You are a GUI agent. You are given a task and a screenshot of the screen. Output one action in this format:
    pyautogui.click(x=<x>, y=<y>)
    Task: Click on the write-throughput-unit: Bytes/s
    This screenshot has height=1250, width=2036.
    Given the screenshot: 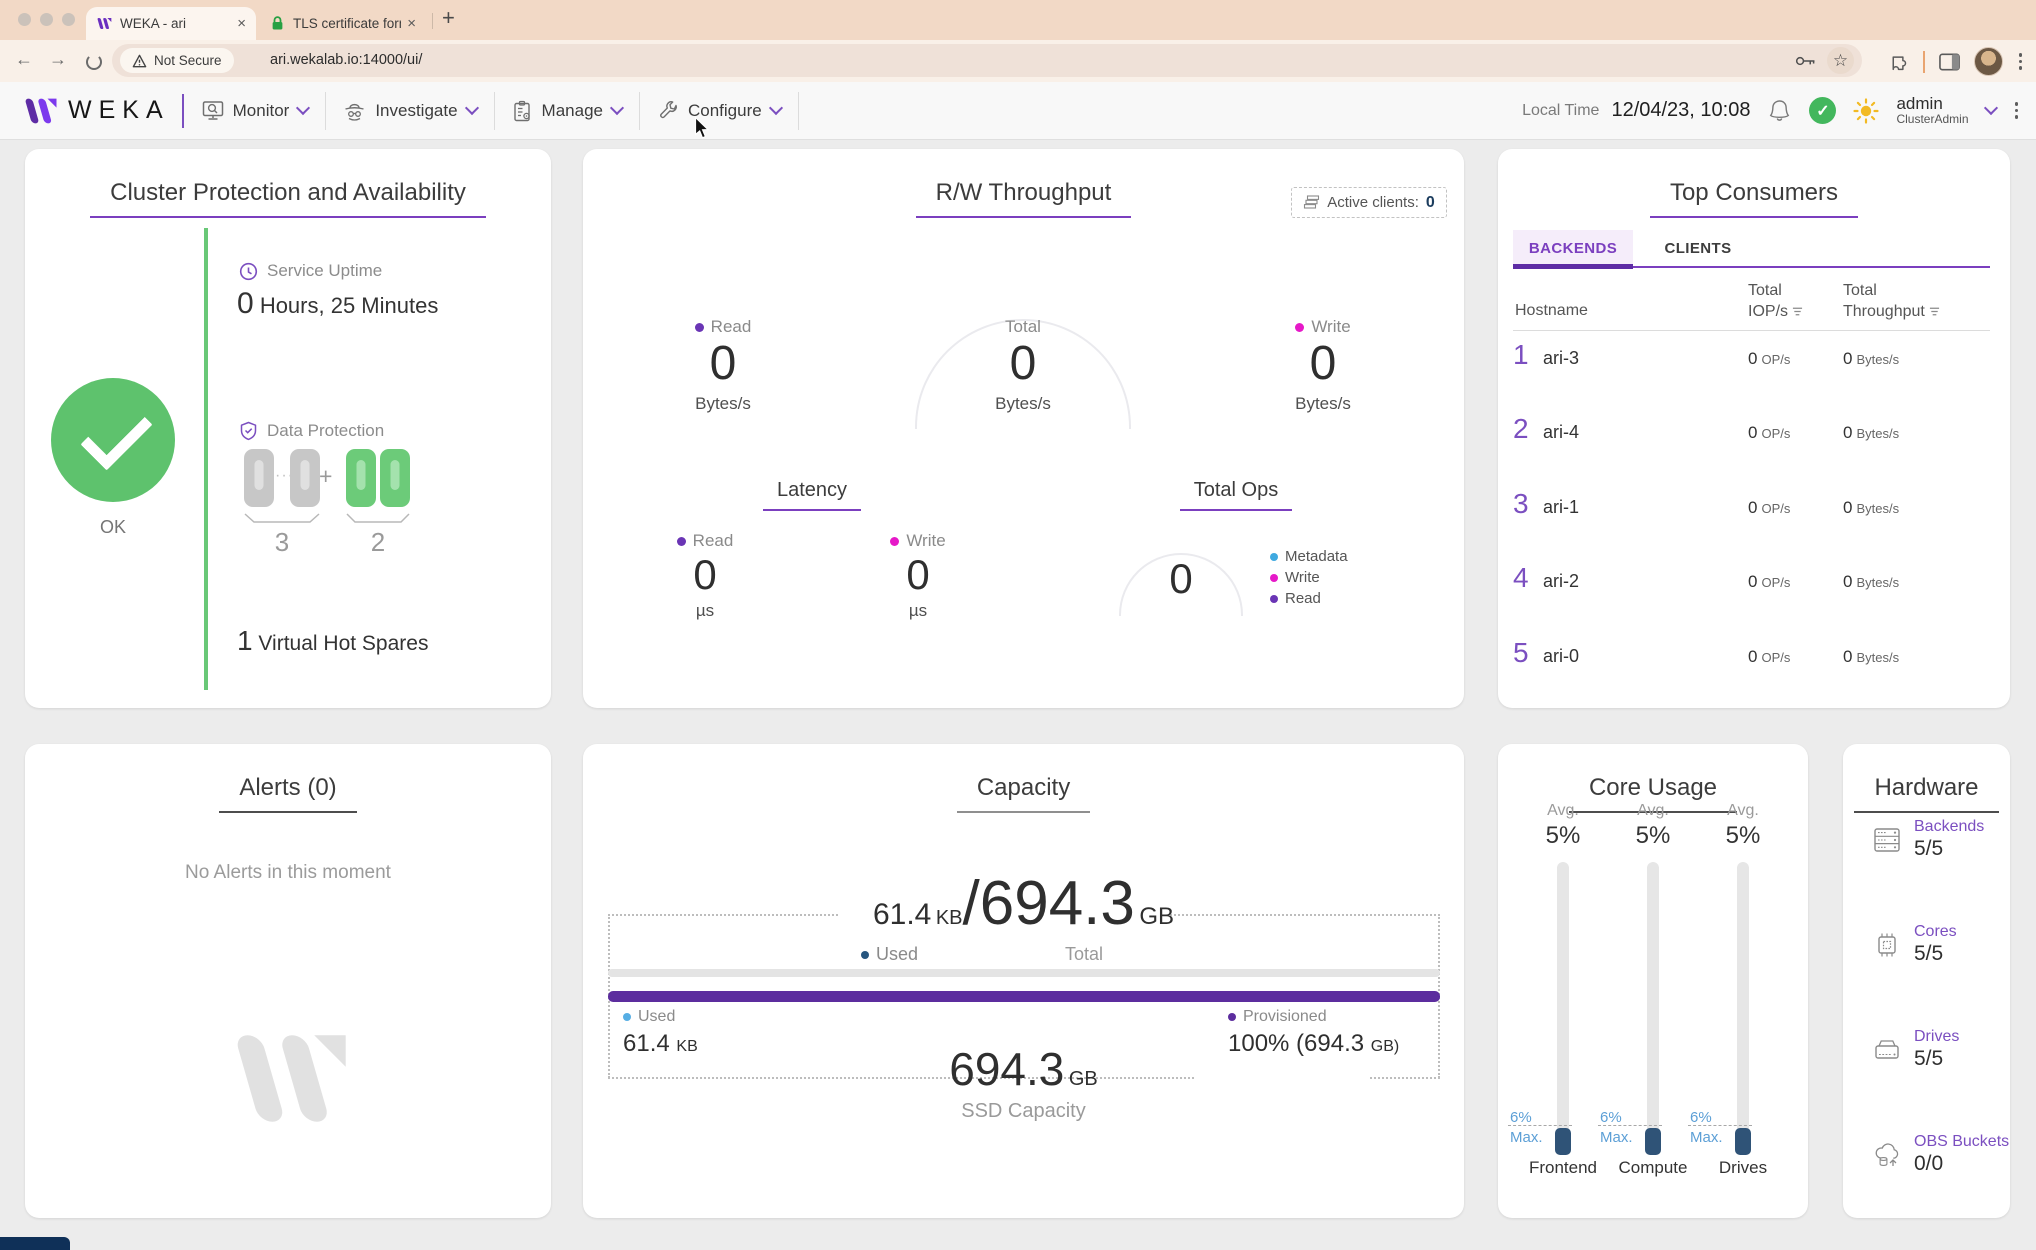 What is the action you would take?
    pyautogui.click(x=1323, y=403)
    